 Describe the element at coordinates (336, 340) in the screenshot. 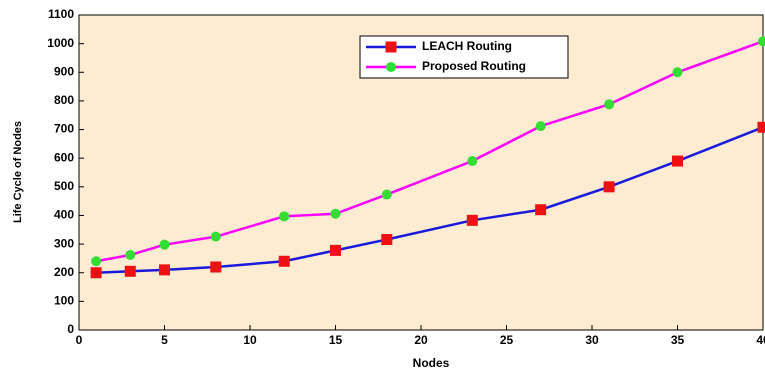

I see `x-tick-label: 15` at that location.